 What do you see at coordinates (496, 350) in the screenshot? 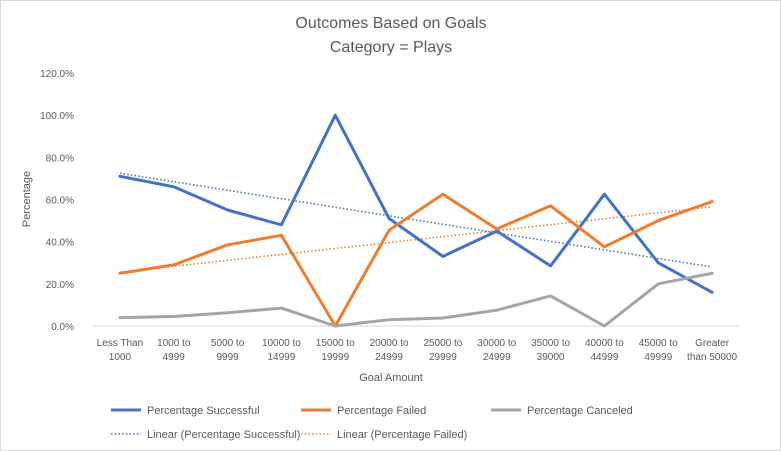
I see `x-tick-label: 30000 to 24999` at bounding box center [496, 350].